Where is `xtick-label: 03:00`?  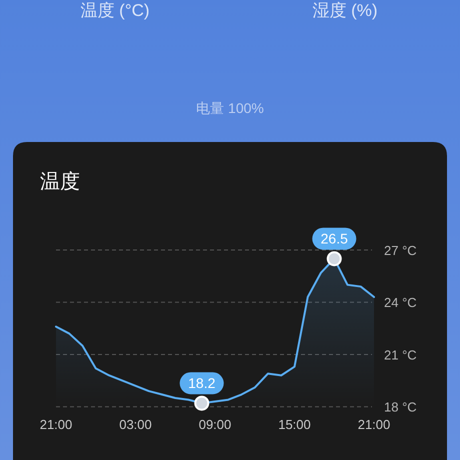 xtick-label: 03:00 is located at coordinates (135, 424).